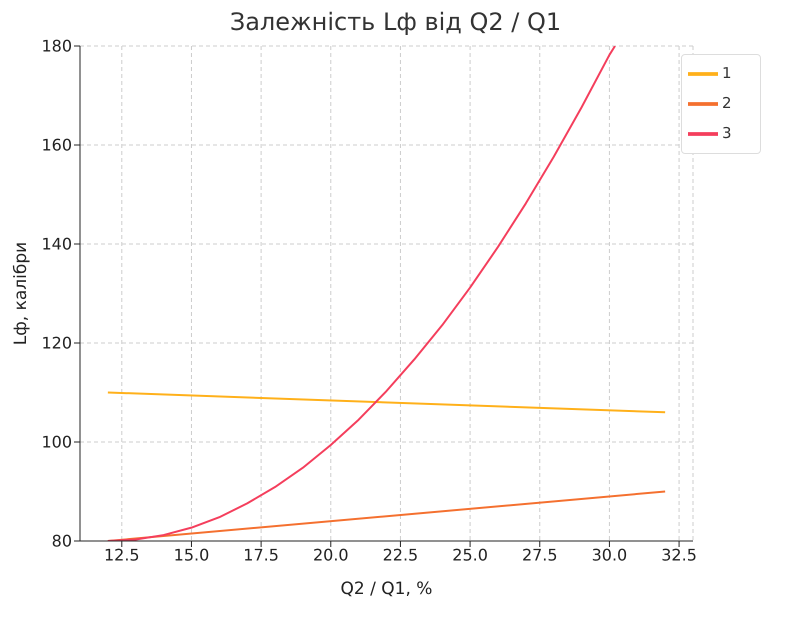 This screenshot has width=791, height=617. Describe the element at coordinates (610, 554) in the screenshot. I see `x-tick-label: 30.0` at that location.